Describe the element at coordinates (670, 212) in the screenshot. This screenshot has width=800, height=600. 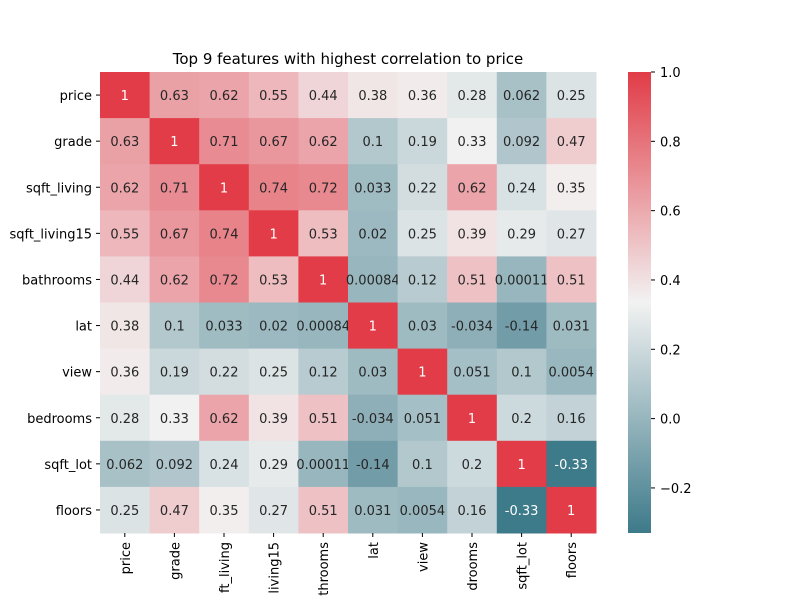
I see `colorbar-tick-label: 0.6` at that location.